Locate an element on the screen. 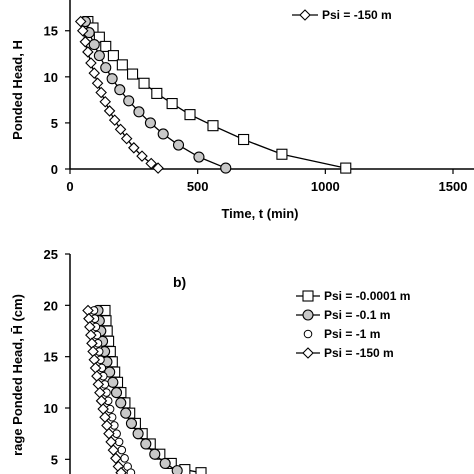 This screenshot has height=474, width=474. panel-b-series-circle-small is located at coordinates (112, 390).